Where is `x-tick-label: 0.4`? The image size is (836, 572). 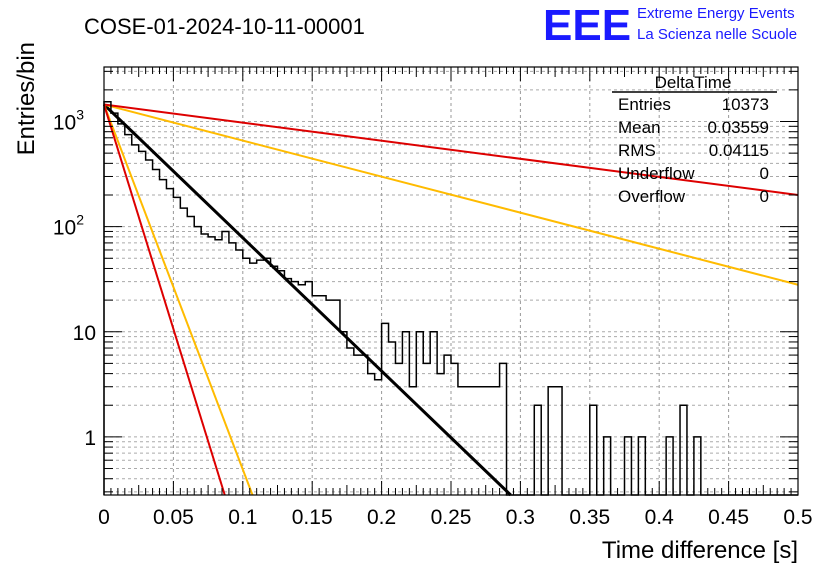 x-tick-label: 0.4 is located at coordinates (660, 517).